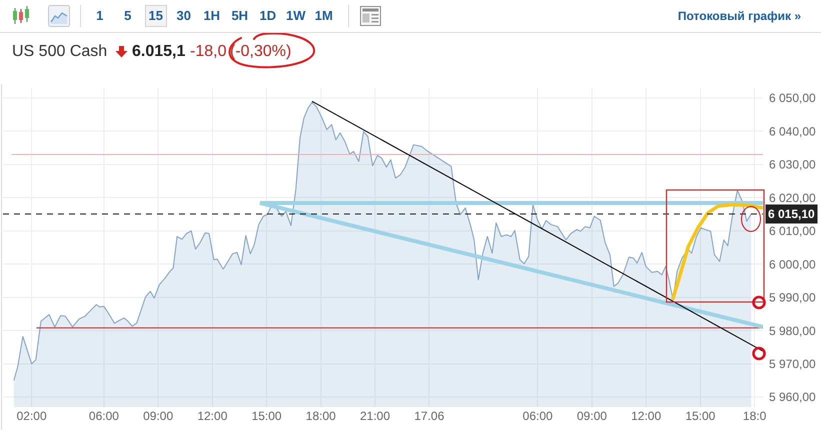  I want to click on y-tick-label: 5 990,00, so click(792, 297).